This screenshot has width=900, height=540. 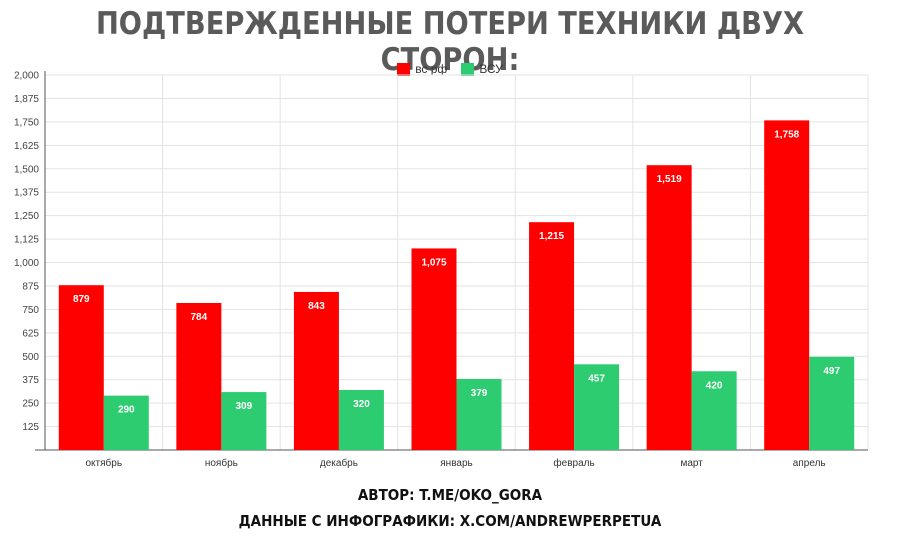 What do you see at coordinates (26, 216) in the screenshot?
I see `y-tick-label: 1,250` at bounding box center [26, 216].